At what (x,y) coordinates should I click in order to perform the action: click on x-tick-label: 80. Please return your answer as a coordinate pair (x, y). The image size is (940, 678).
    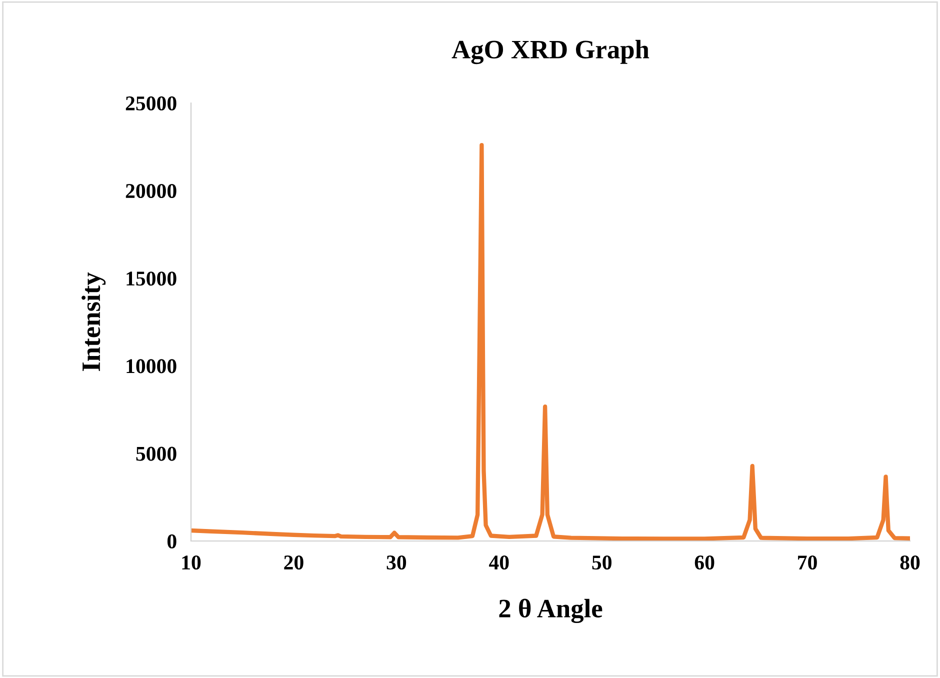
    Looking at the image, I should click on (910, 562).